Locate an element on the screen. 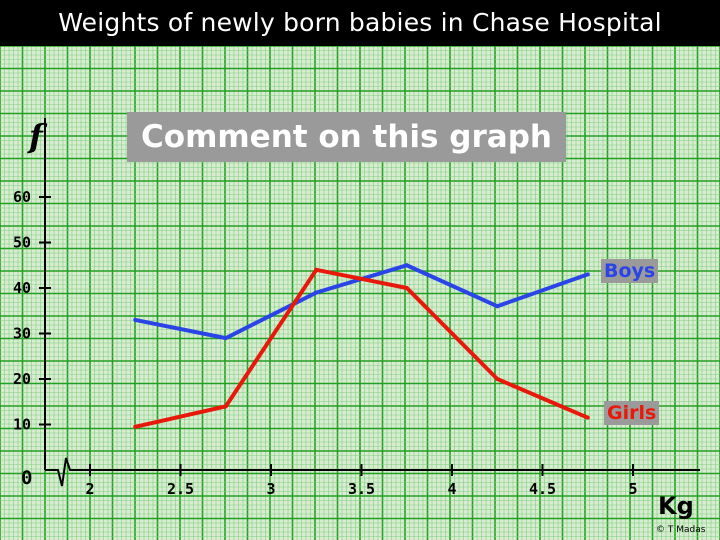 The height and width of the screenshot is (540, 720). y-tick-label: 50 is located at coordinates (22, 243).